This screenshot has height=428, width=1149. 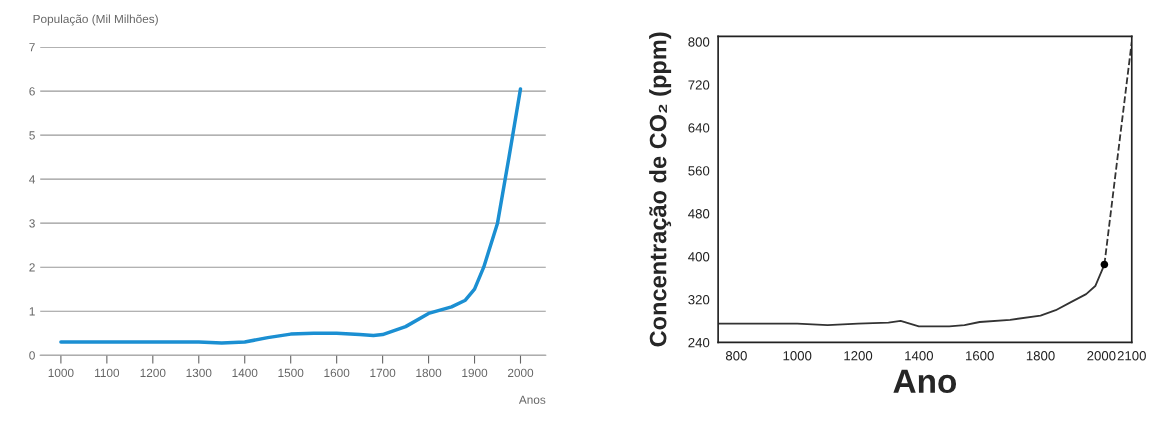 What do you see at coordinates (32, 91) in the screenshot?
I see `y-tick-label: 6` at bounding box center [32, 91].